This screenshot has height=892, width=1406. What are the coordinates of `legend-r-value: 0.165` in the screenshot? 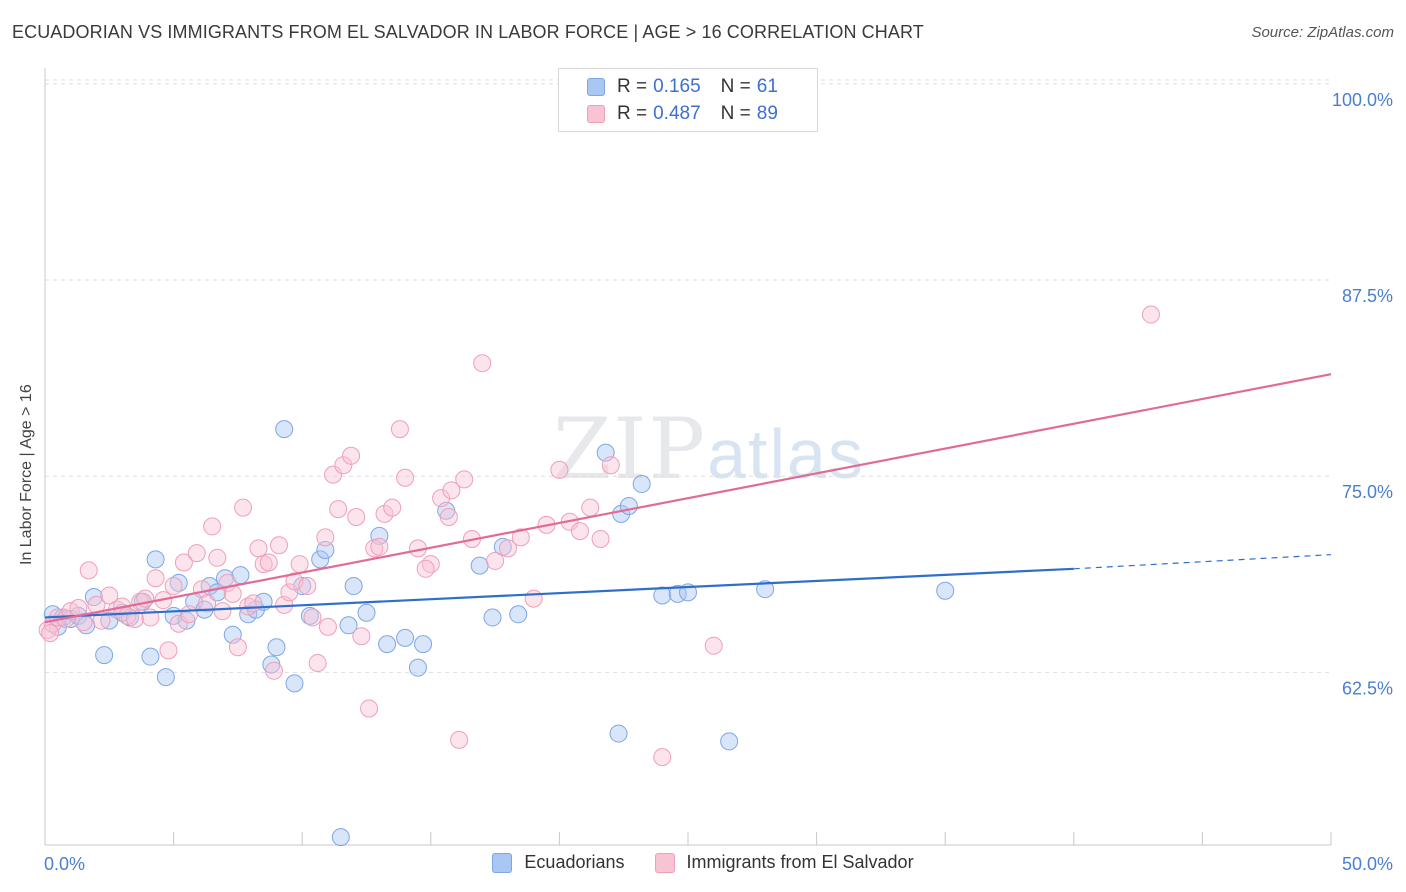 It's located at (677, 86).